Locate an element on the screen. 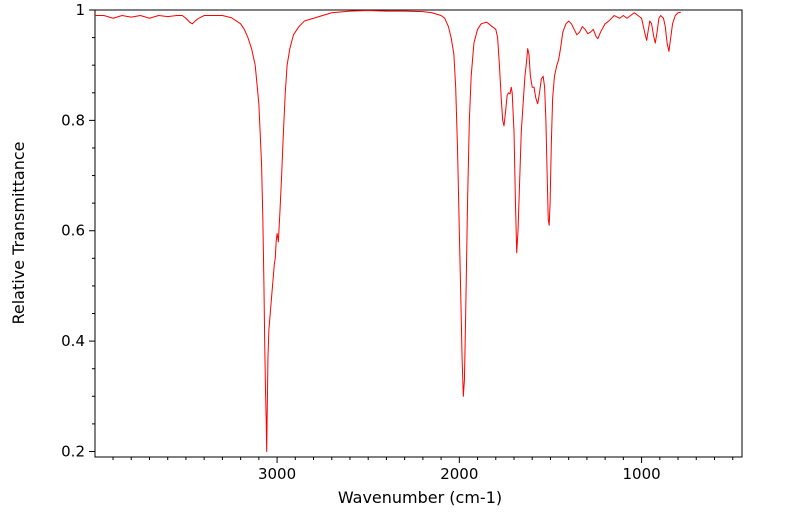 Image resolution: width=799 pixels, height=516 pixels. y-tick-label: 0.6 is located at coordinates (73, 231).